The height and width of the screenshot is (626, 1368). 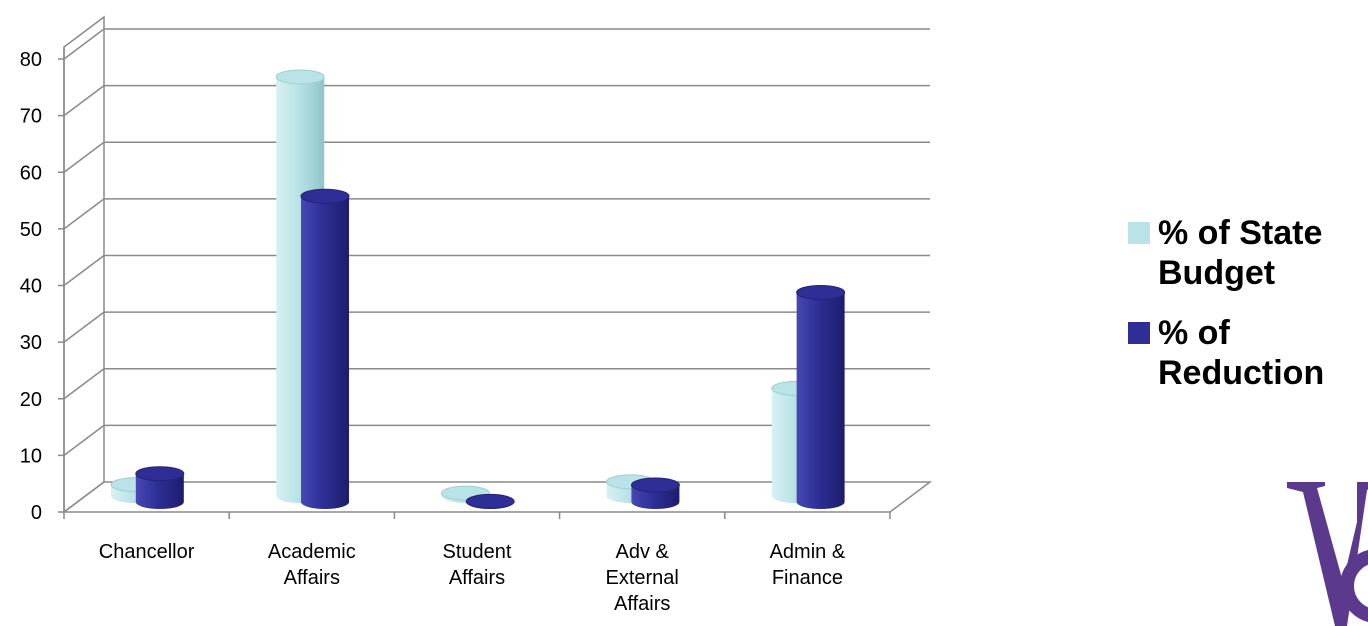 What do you see at coordinates (31, 230) in the screenshot?
I see `y-tick-label: 50` at bounding box center [31, 230].